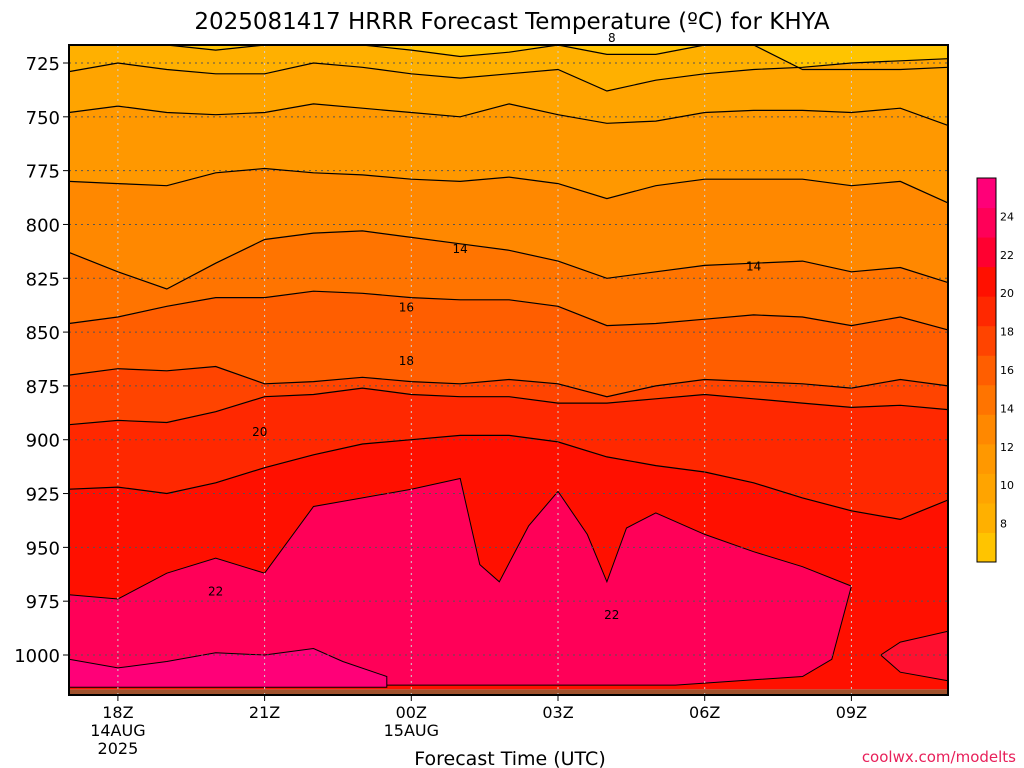 The image size is (1024, 768). What do you see at coordinates (43, 548) in the screenshot?
I see `y-tick-label: 950` at bounding box center [43, 548].